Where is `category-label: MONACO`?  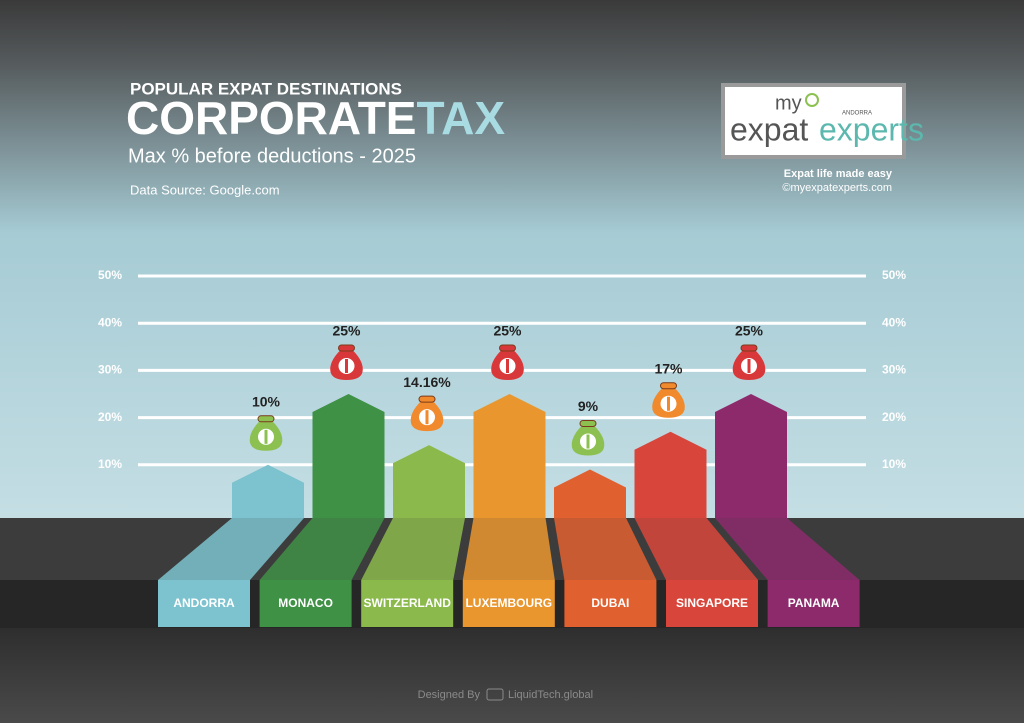
category-label: MONACO is located at coordinates (305, 603).